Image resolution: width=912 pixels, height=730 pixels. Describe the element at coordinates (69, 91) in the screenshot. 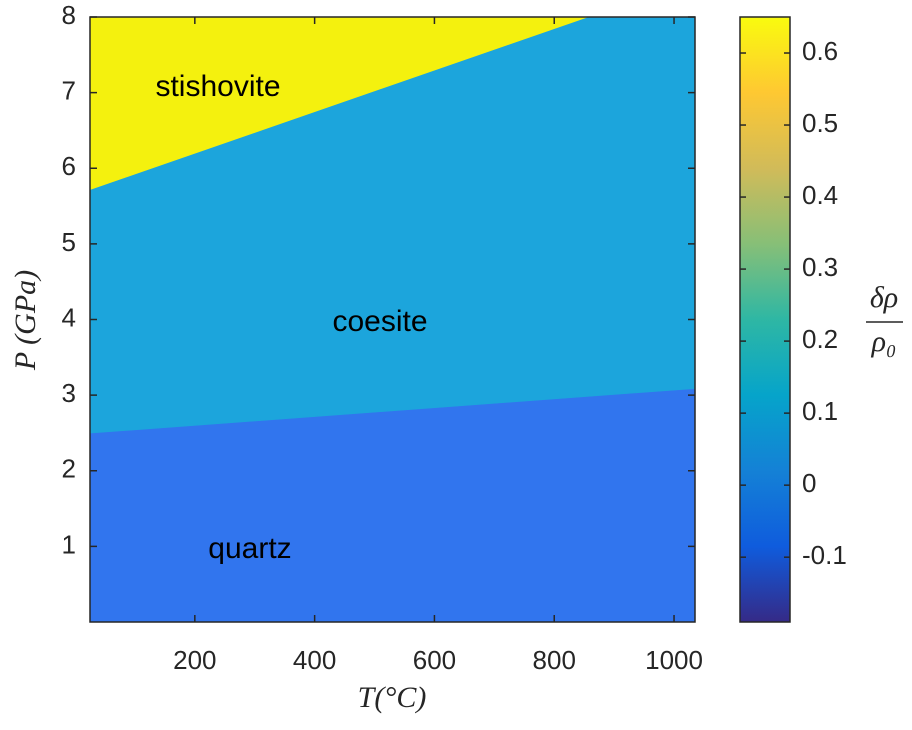

I see `y-tick-label: 7` at that location.